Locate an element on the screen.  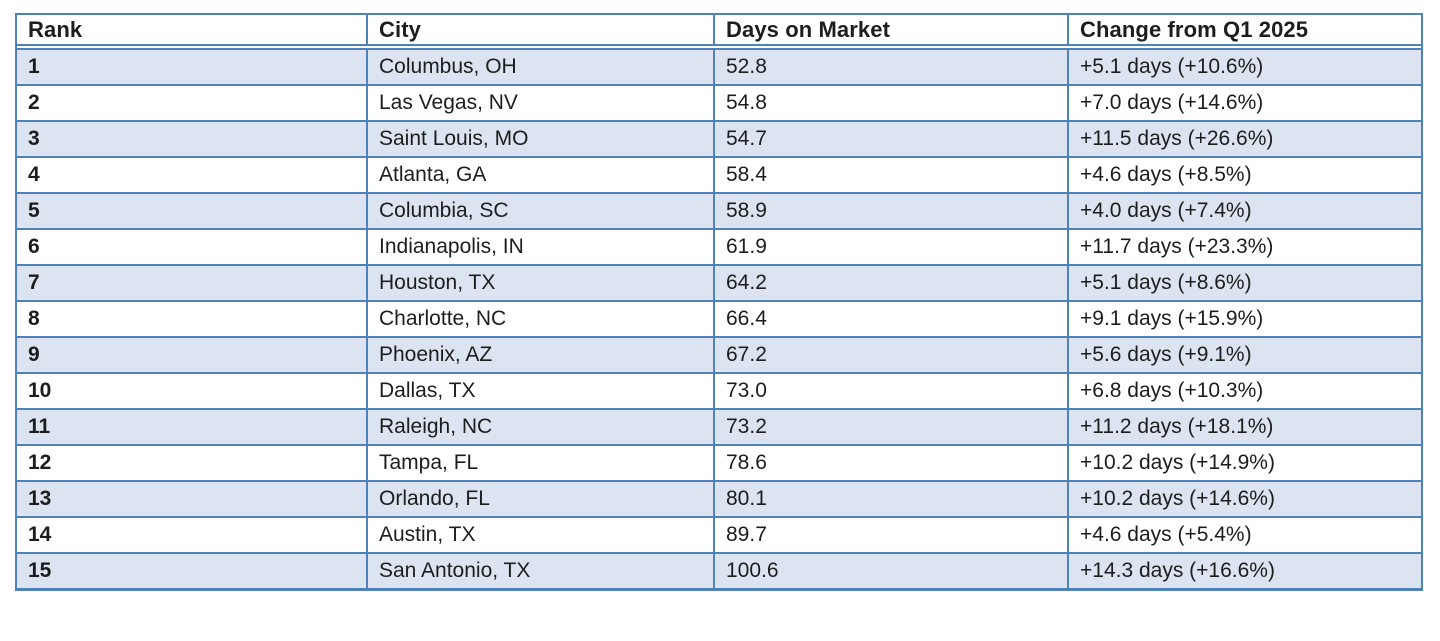
table-row: 7 Houston, TX 64.2 +5.1 days (+8.6%) is located at coordinates (719, 283).